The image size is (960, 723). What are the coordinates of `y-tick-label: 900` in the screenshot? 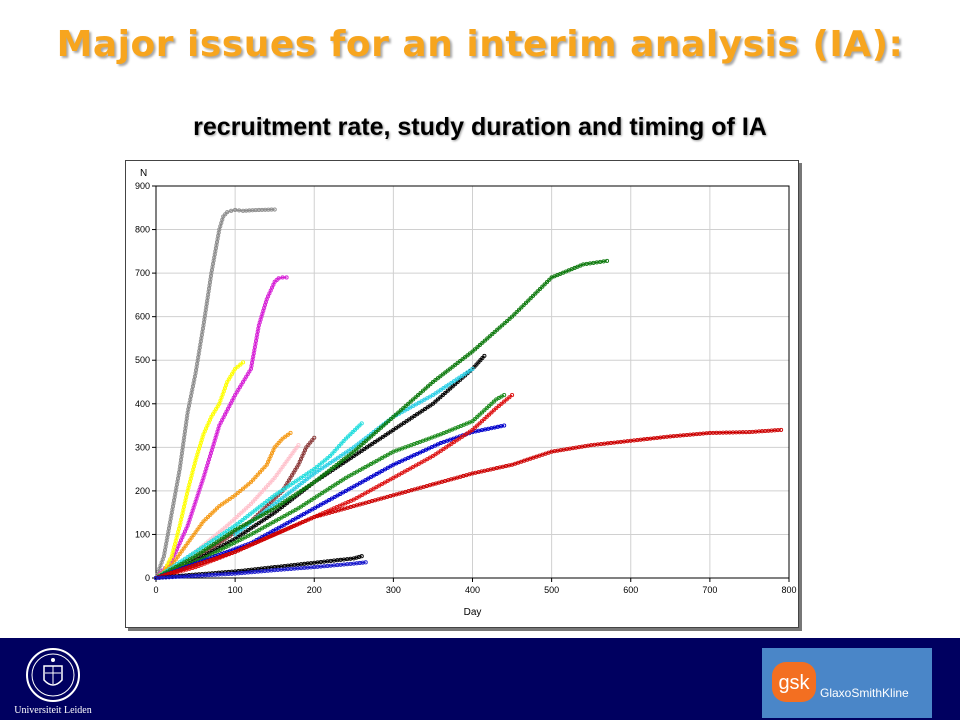 It's located at (142, 186).